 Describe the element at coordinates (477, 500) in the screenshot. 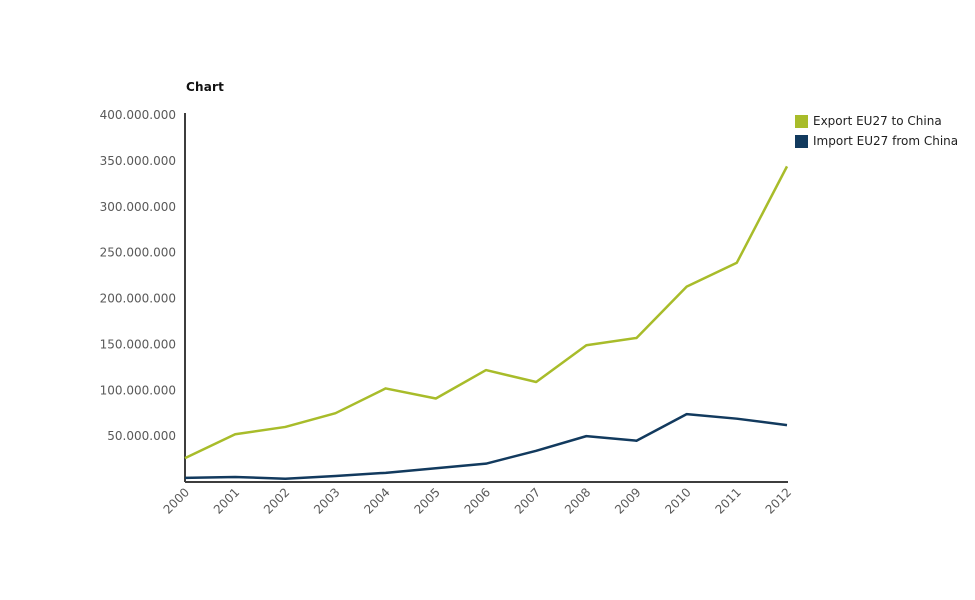

I see `x-axis-tick-label: 2006` at that location.